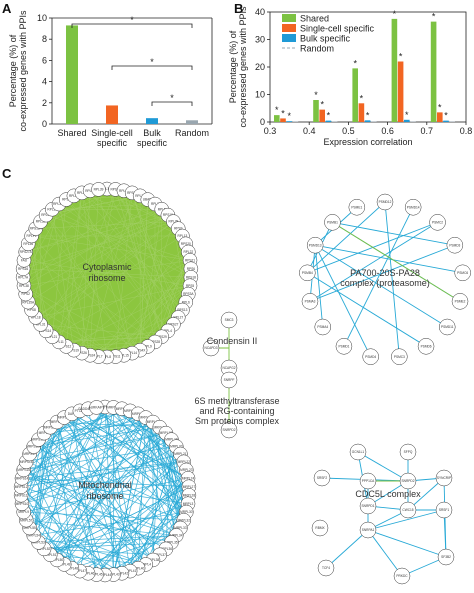  Describe the element at coordinates (44, 433) in the screenshot. I see `mito-node-label: MRPS2` at that location.